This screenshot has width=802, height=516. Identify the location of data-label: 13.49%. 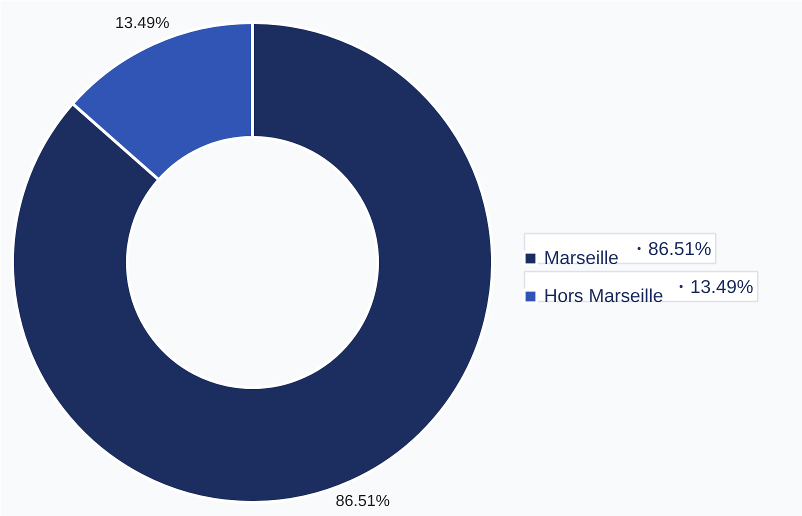
(142, 23).